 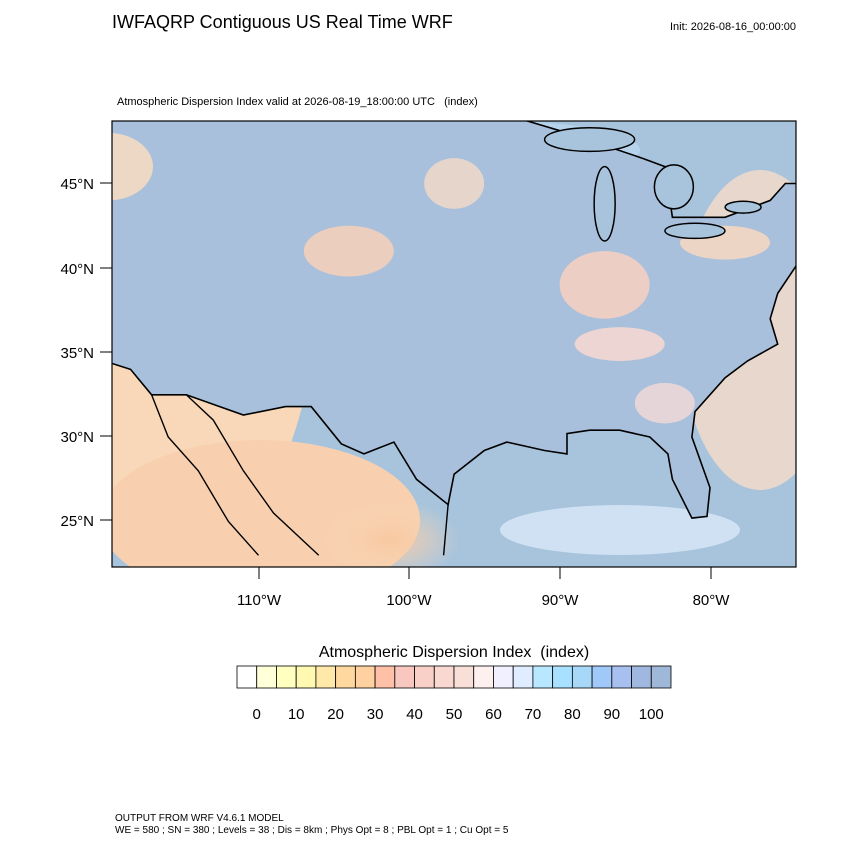 I want to click on colorbar-title: Atmospheric Dispersion Index (index), so click(x=454, y=652).